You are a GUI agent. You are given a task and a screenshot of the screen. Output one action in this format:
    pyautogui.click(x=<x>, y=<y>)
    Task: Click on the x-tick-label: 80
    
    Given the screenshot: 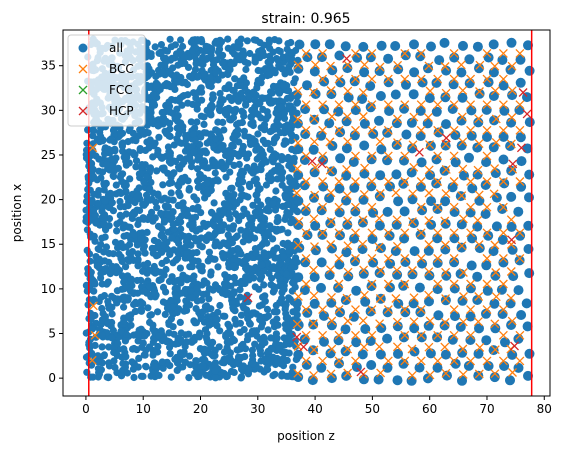 What is the action you would take?
    pyautogui.click(x=544, y=409)
    